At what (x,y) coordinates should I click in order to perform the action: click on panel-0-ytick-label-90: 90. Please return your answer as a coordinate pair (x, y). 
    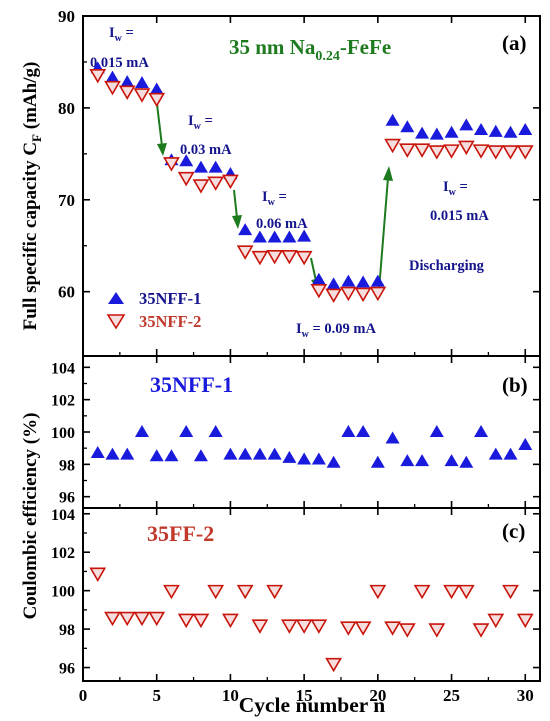
    Looking at the image, I should click on (66, 16).